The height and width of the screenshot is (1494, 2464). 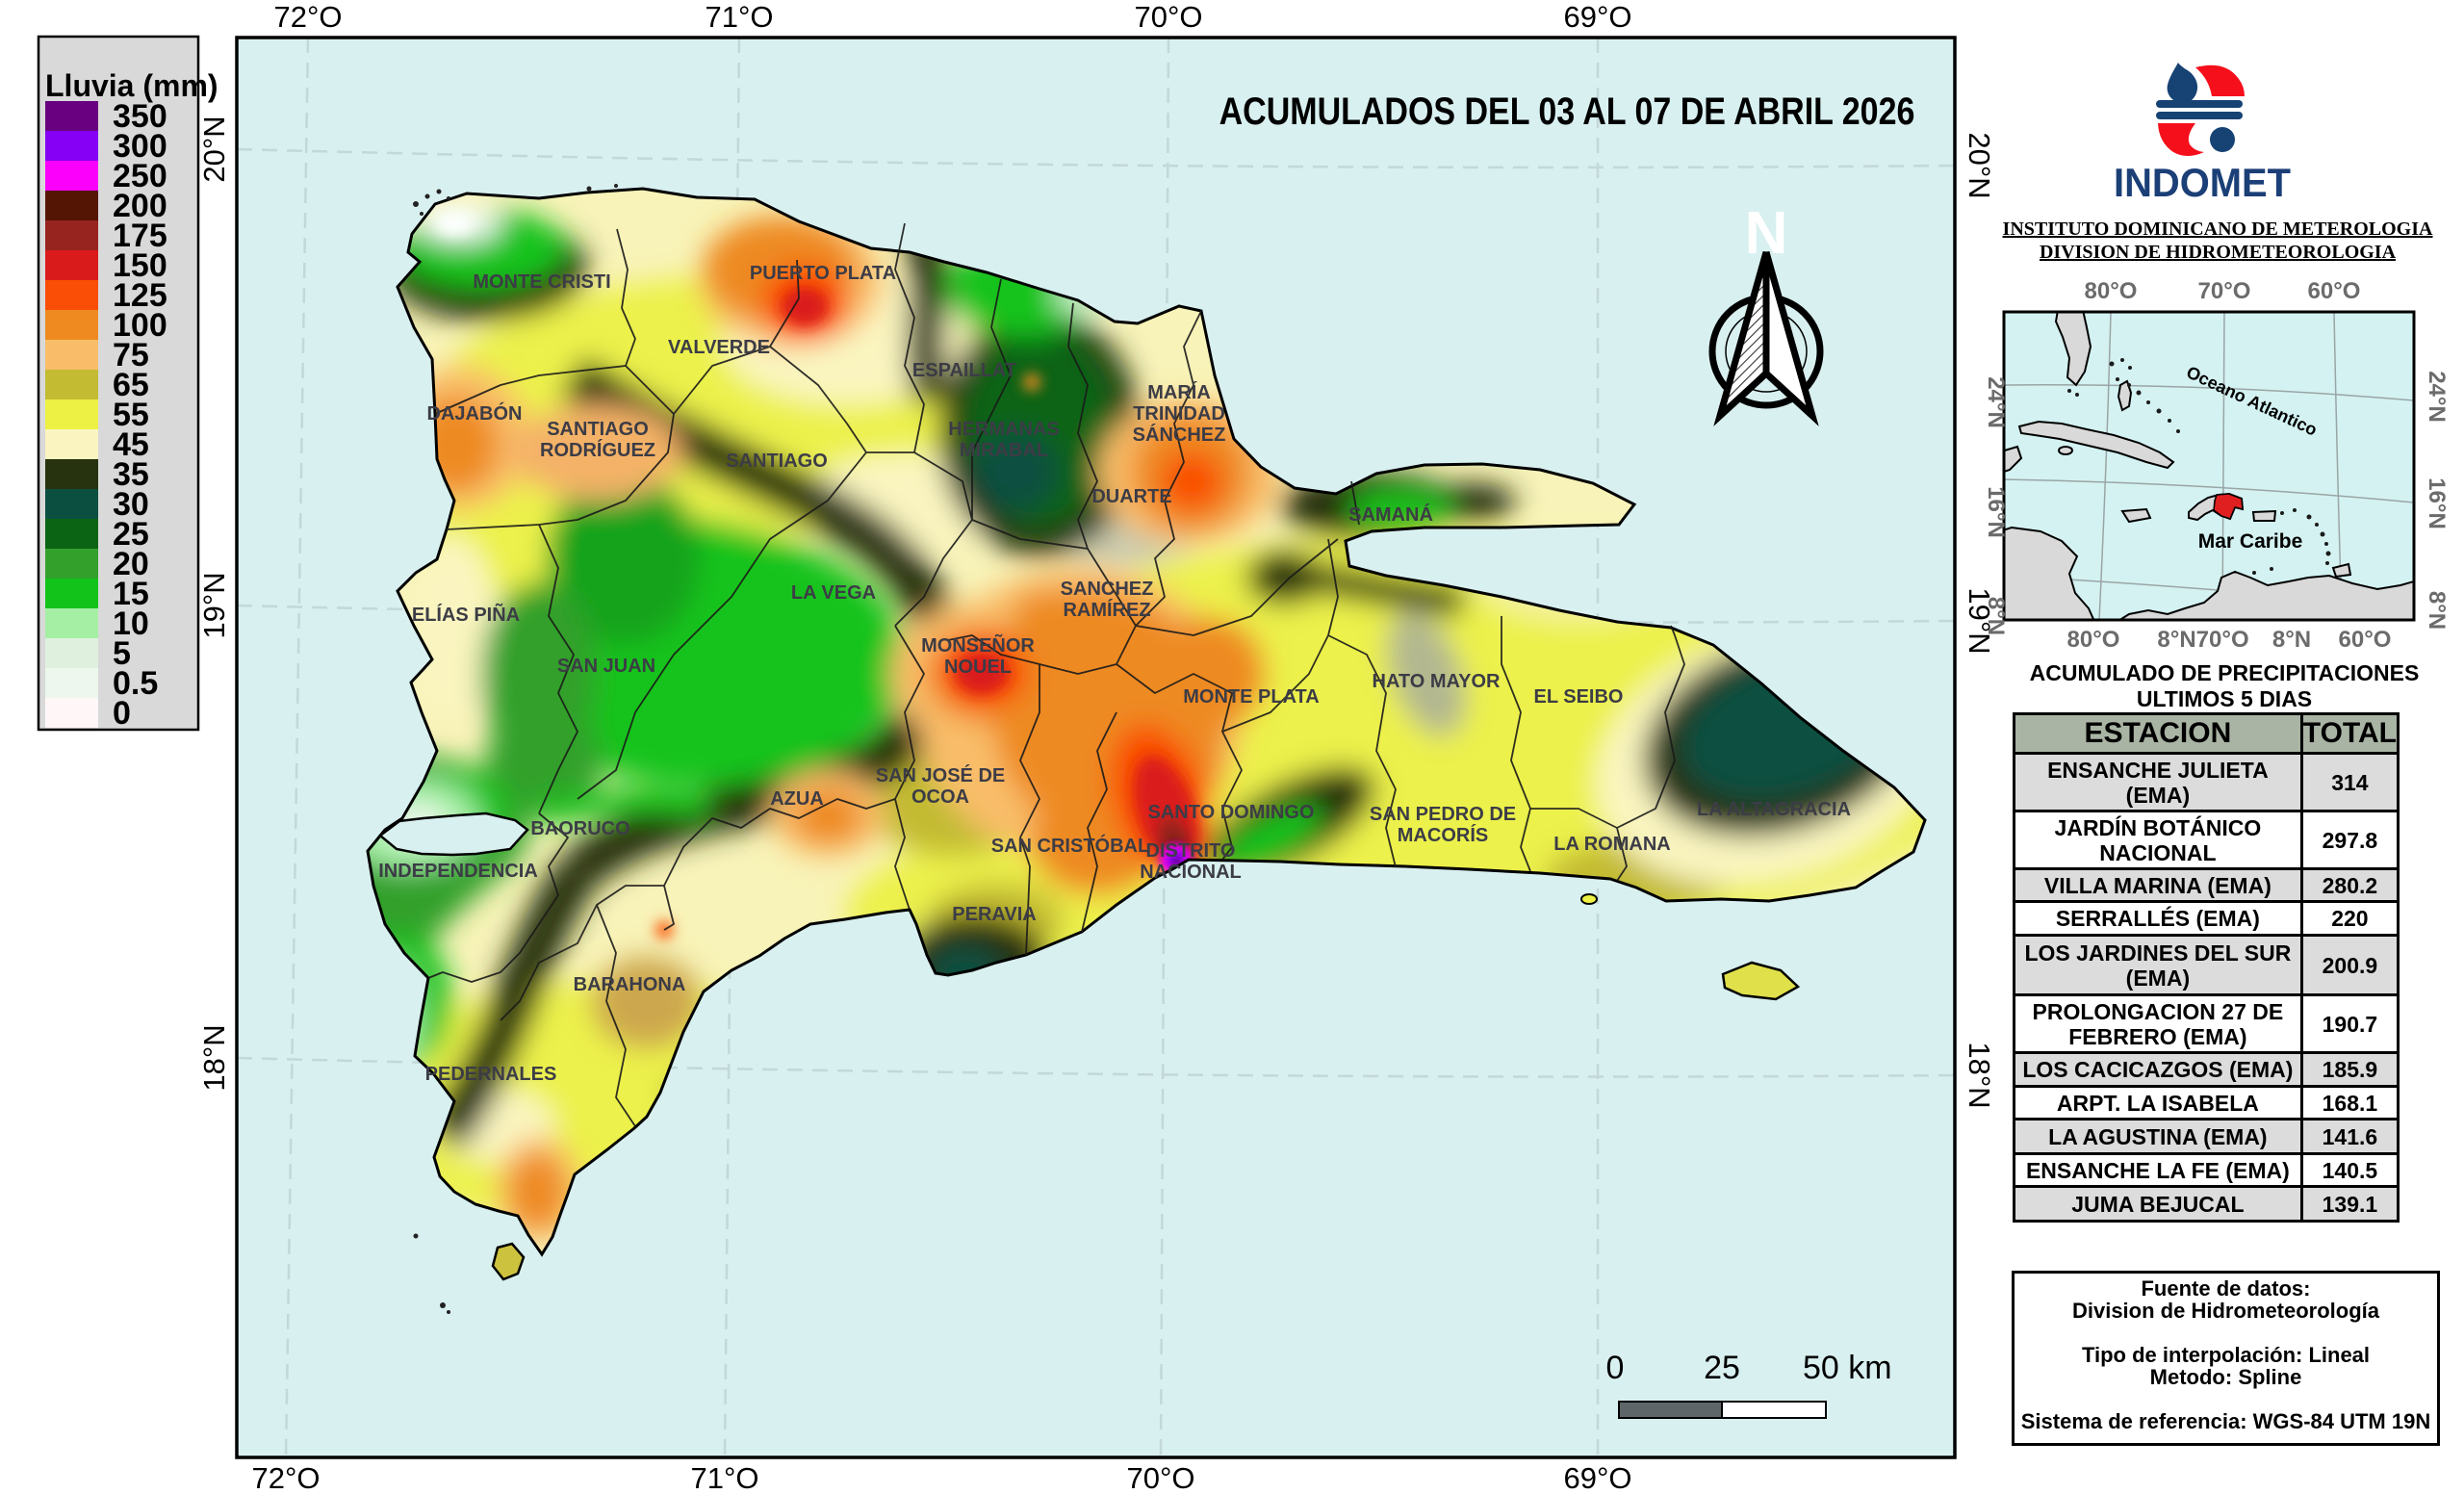 I want to click on svg-text: 75, so click(x=131, y=356).